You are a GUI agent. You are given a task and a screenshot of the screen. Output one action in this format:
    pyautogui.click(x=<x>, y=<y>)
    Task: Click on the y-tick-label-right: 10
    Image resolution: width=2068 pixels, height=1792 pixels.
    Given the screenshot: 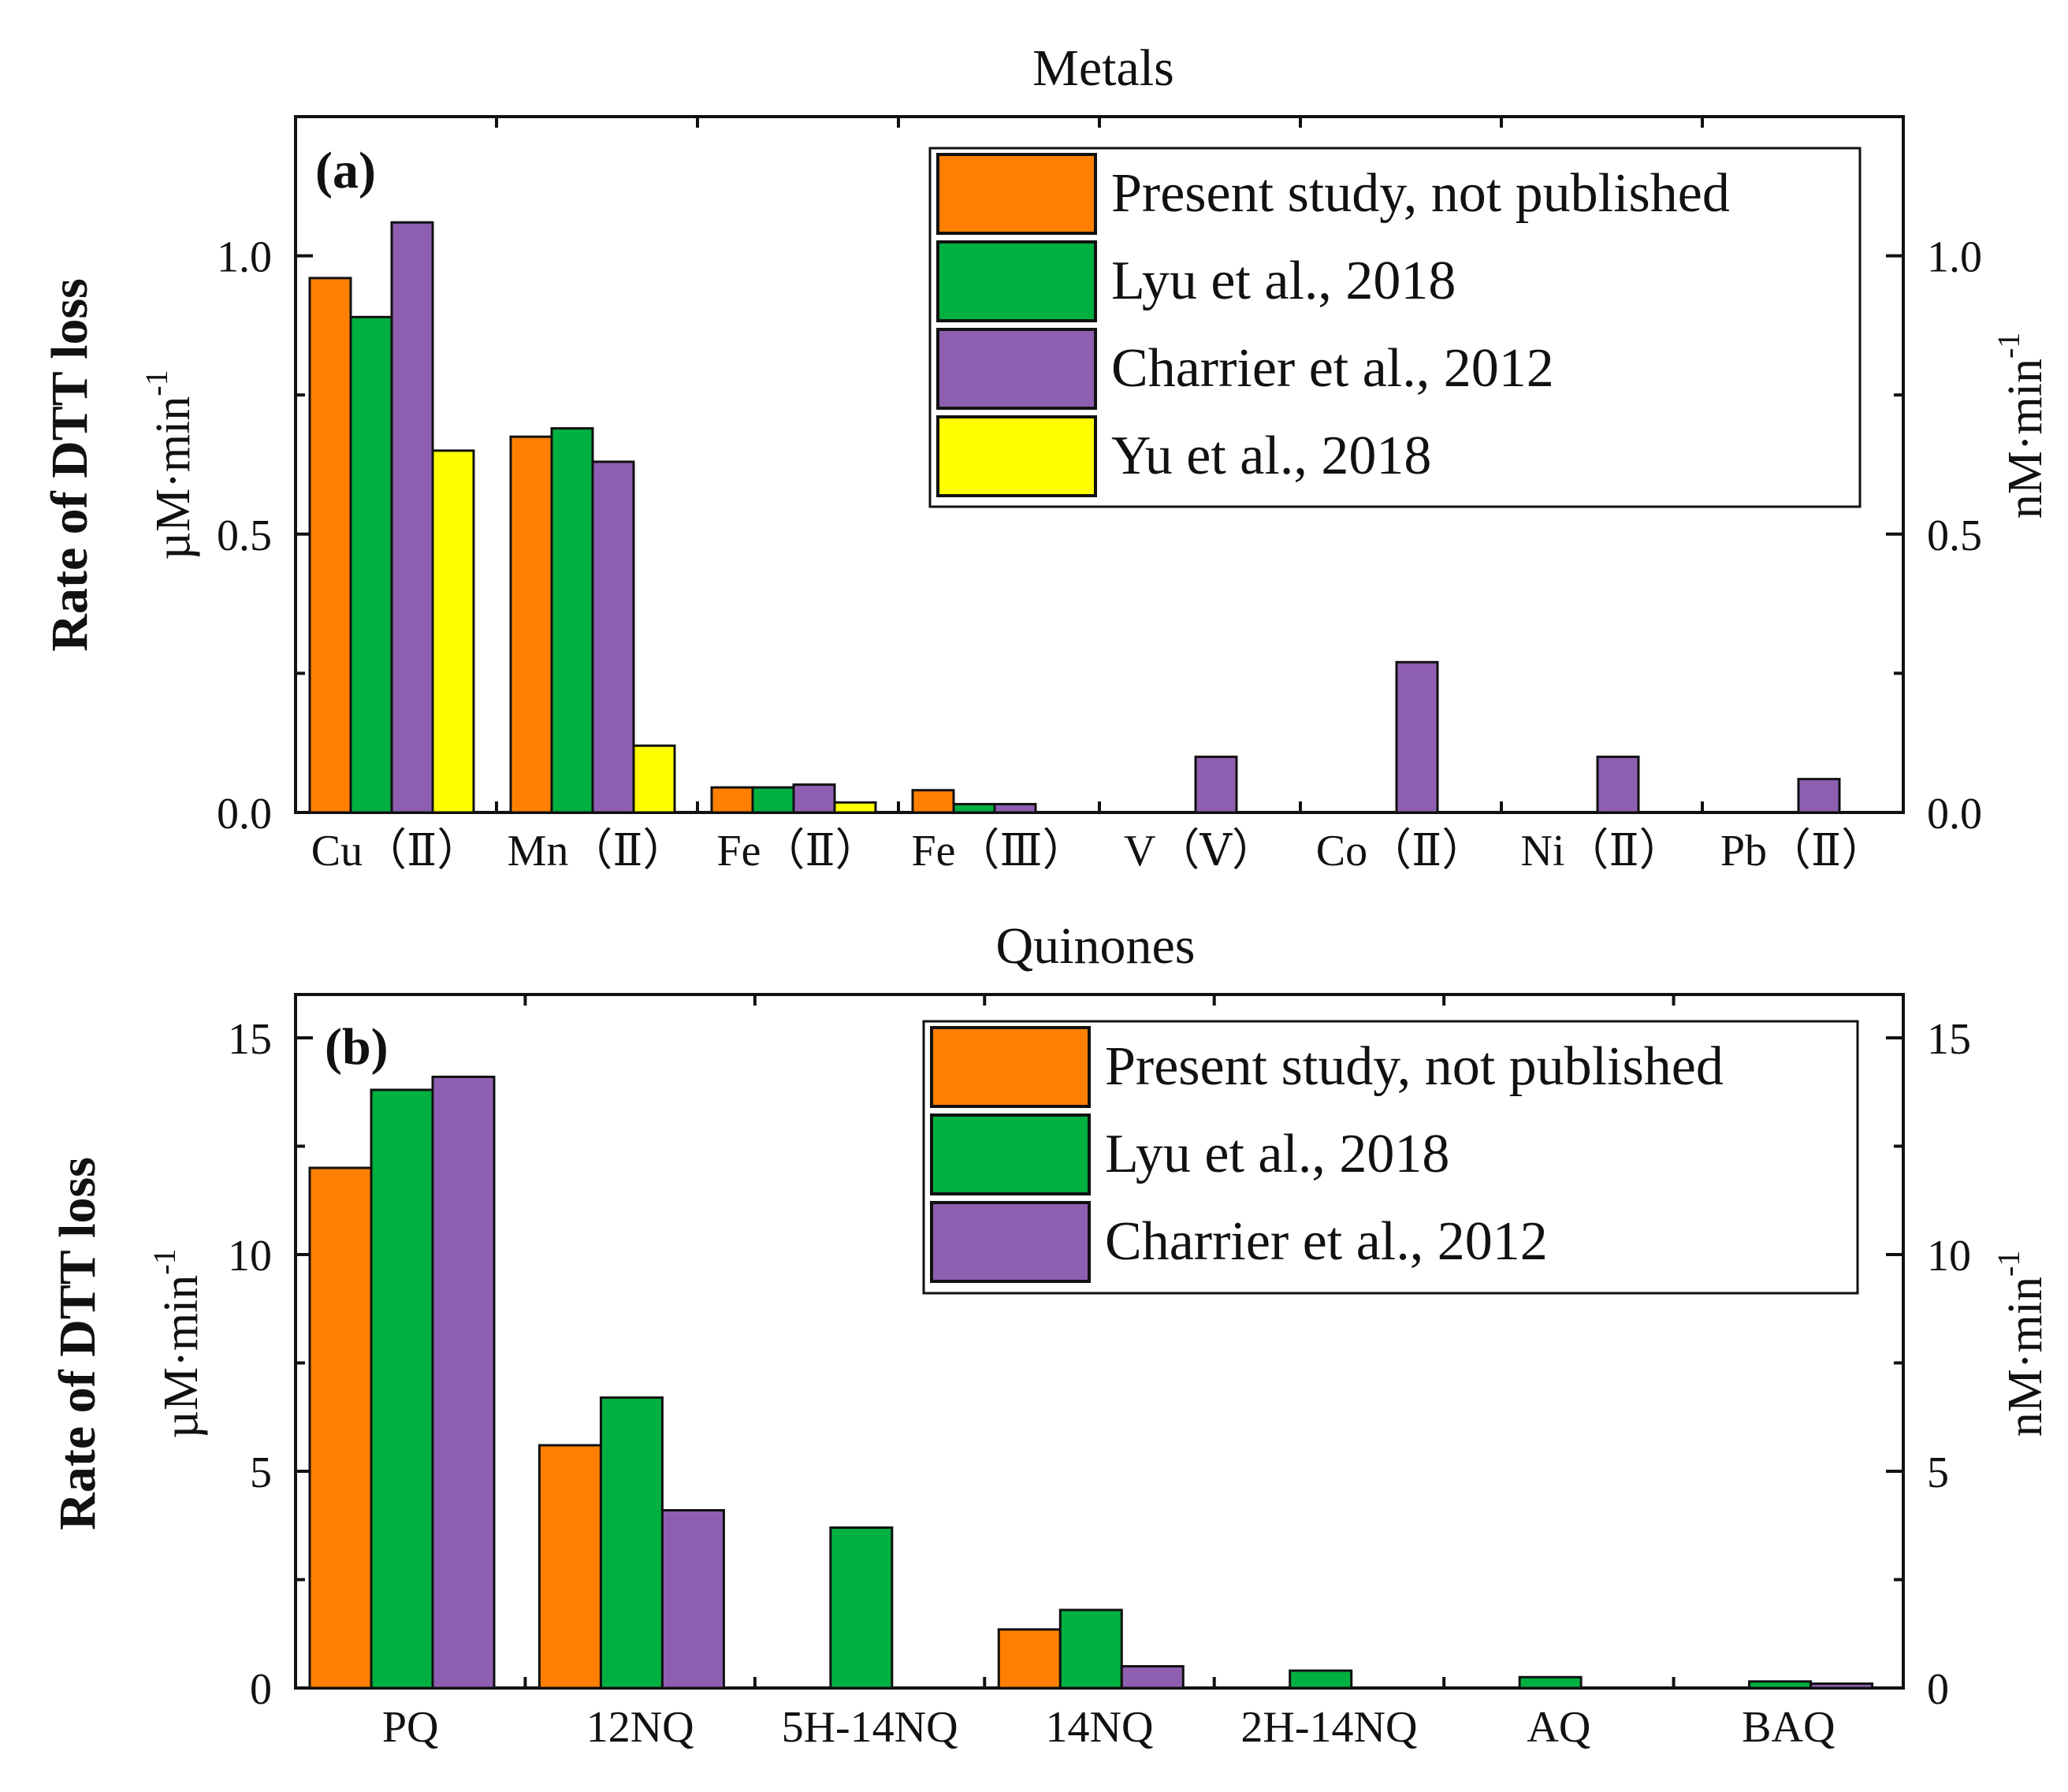 What is the action you would take?
    pyautogui.click(x=1949, y=1256)
    